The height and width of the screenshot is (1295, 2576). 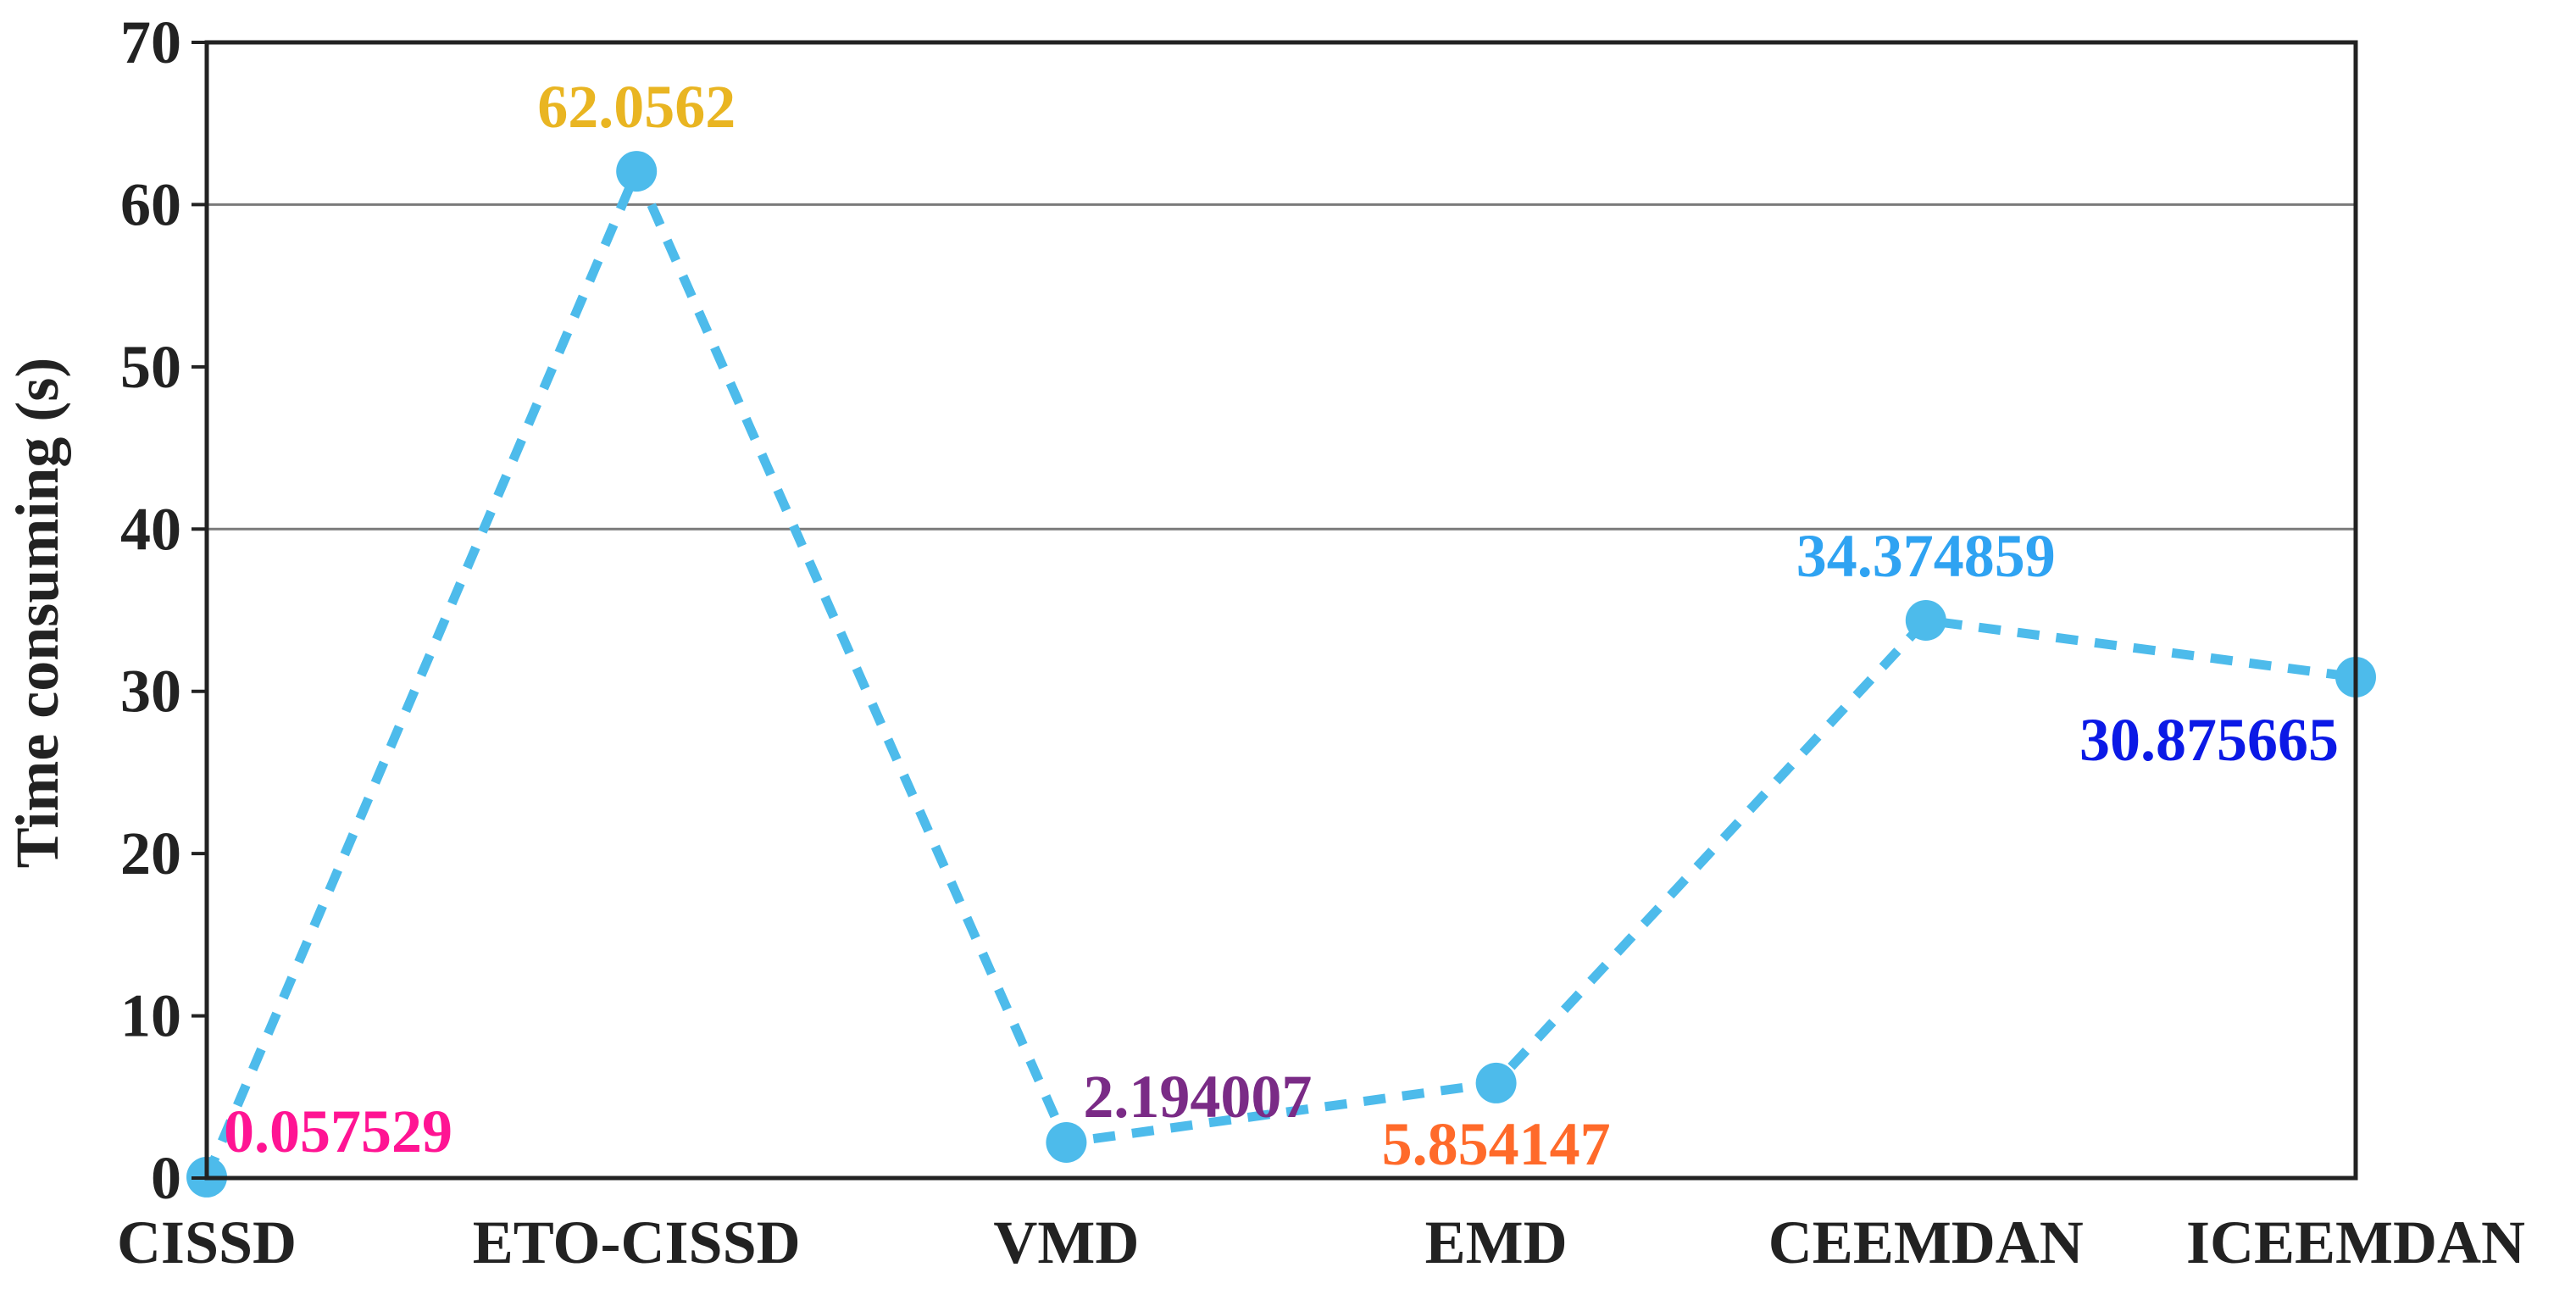 I want to click on data-label-ceemdan: 34.374859, so click(x=1926, y=556).